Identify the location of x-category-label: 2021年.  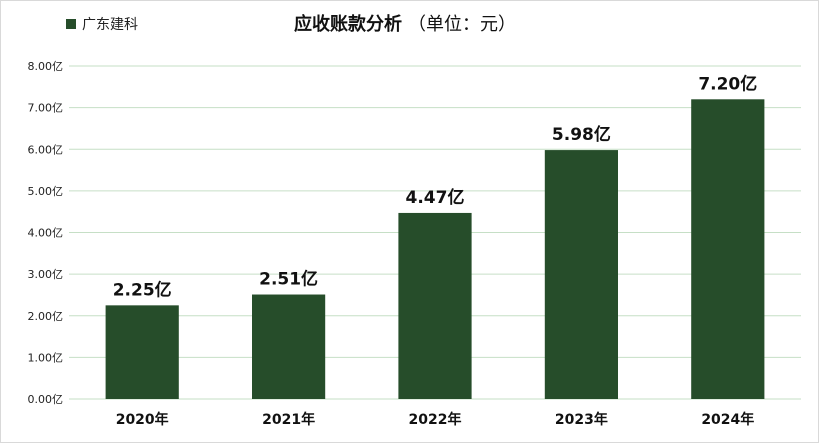
(288, 419).